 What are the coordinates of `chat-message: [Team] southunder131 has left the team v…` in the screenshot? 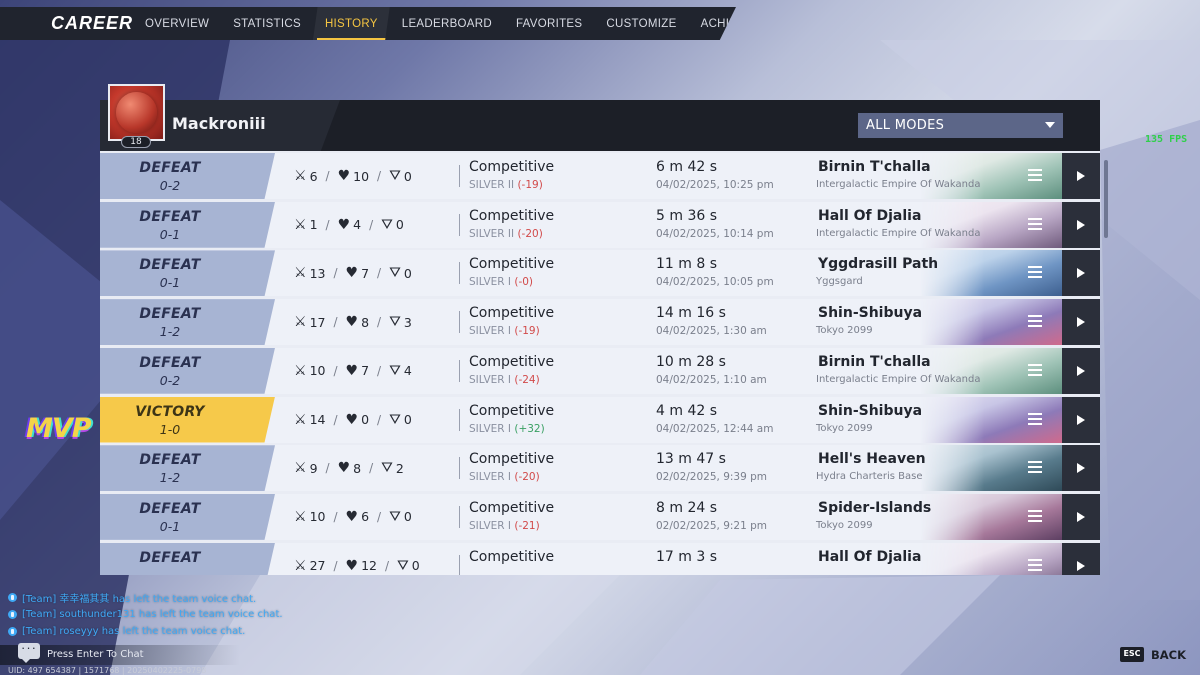 It's located at (145, 614).